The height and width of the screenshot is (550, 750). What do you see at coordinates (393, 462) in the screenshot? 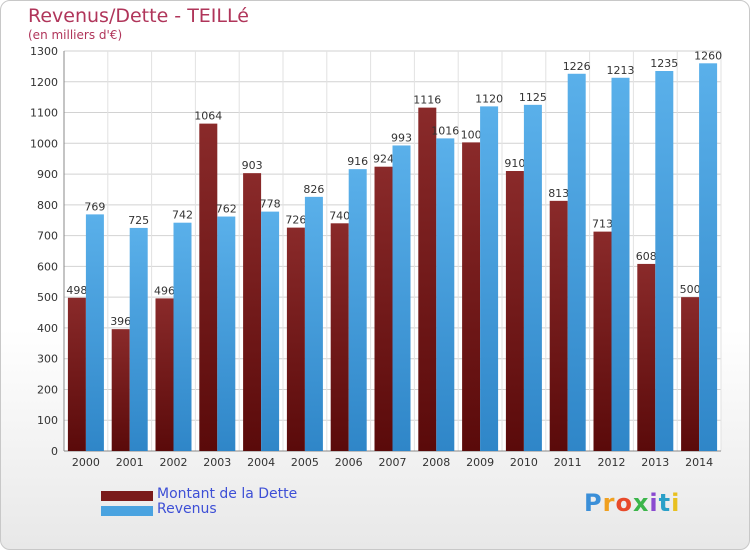
I see `x-tick-label: 2007` at bounding box center [393, 462].